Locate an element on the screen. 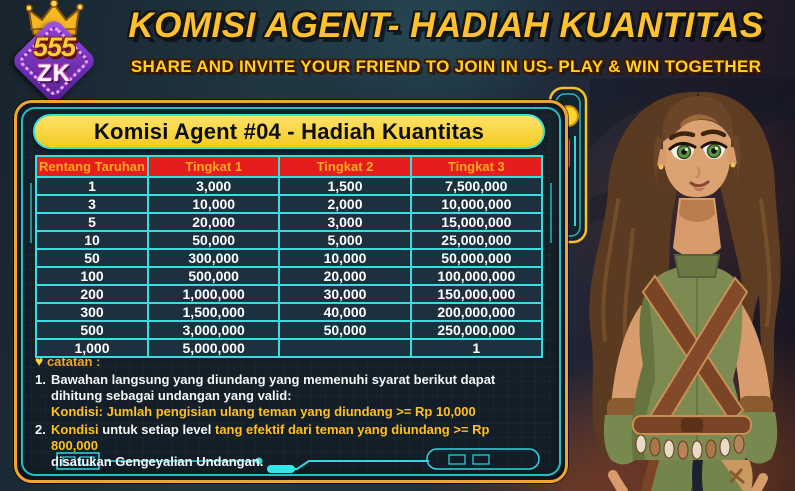 This screenshot has width=795, height=491. commission-row: 200 1,000,000 30,000 150,000,000 is located at coordinates (289, 294).